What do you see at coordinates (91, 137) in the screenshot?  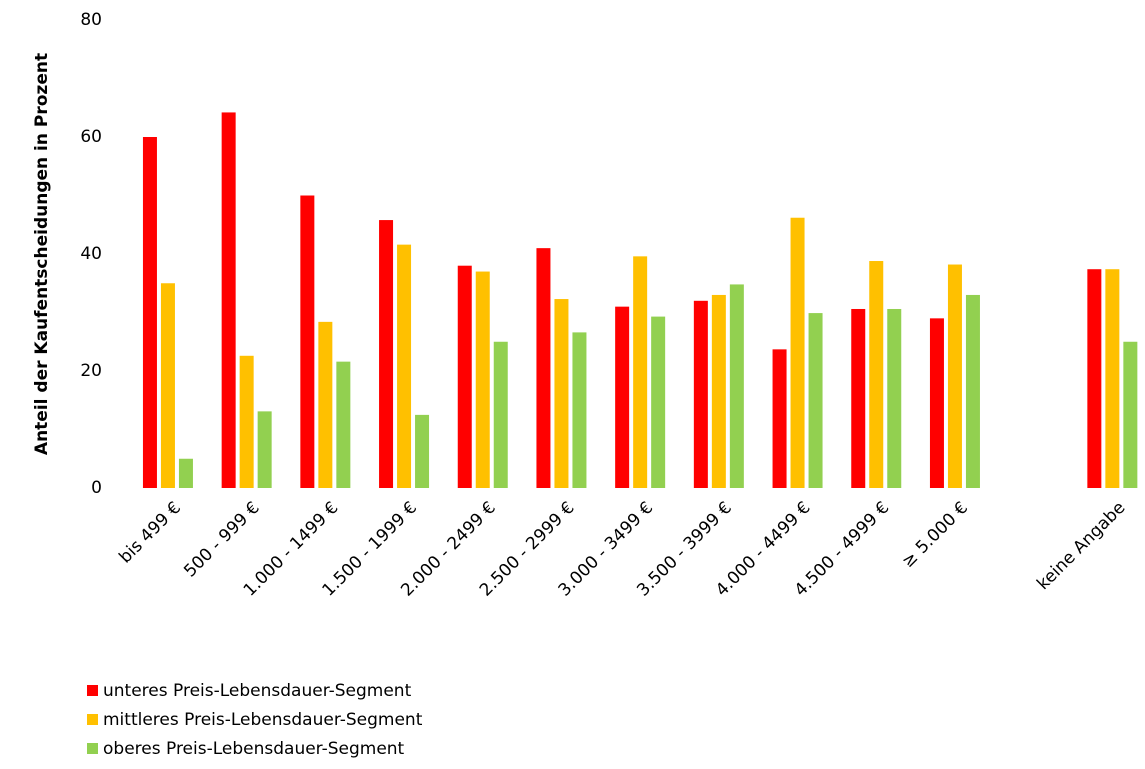 I see `y-tick-label: 60` at bounding box center [91, 137].